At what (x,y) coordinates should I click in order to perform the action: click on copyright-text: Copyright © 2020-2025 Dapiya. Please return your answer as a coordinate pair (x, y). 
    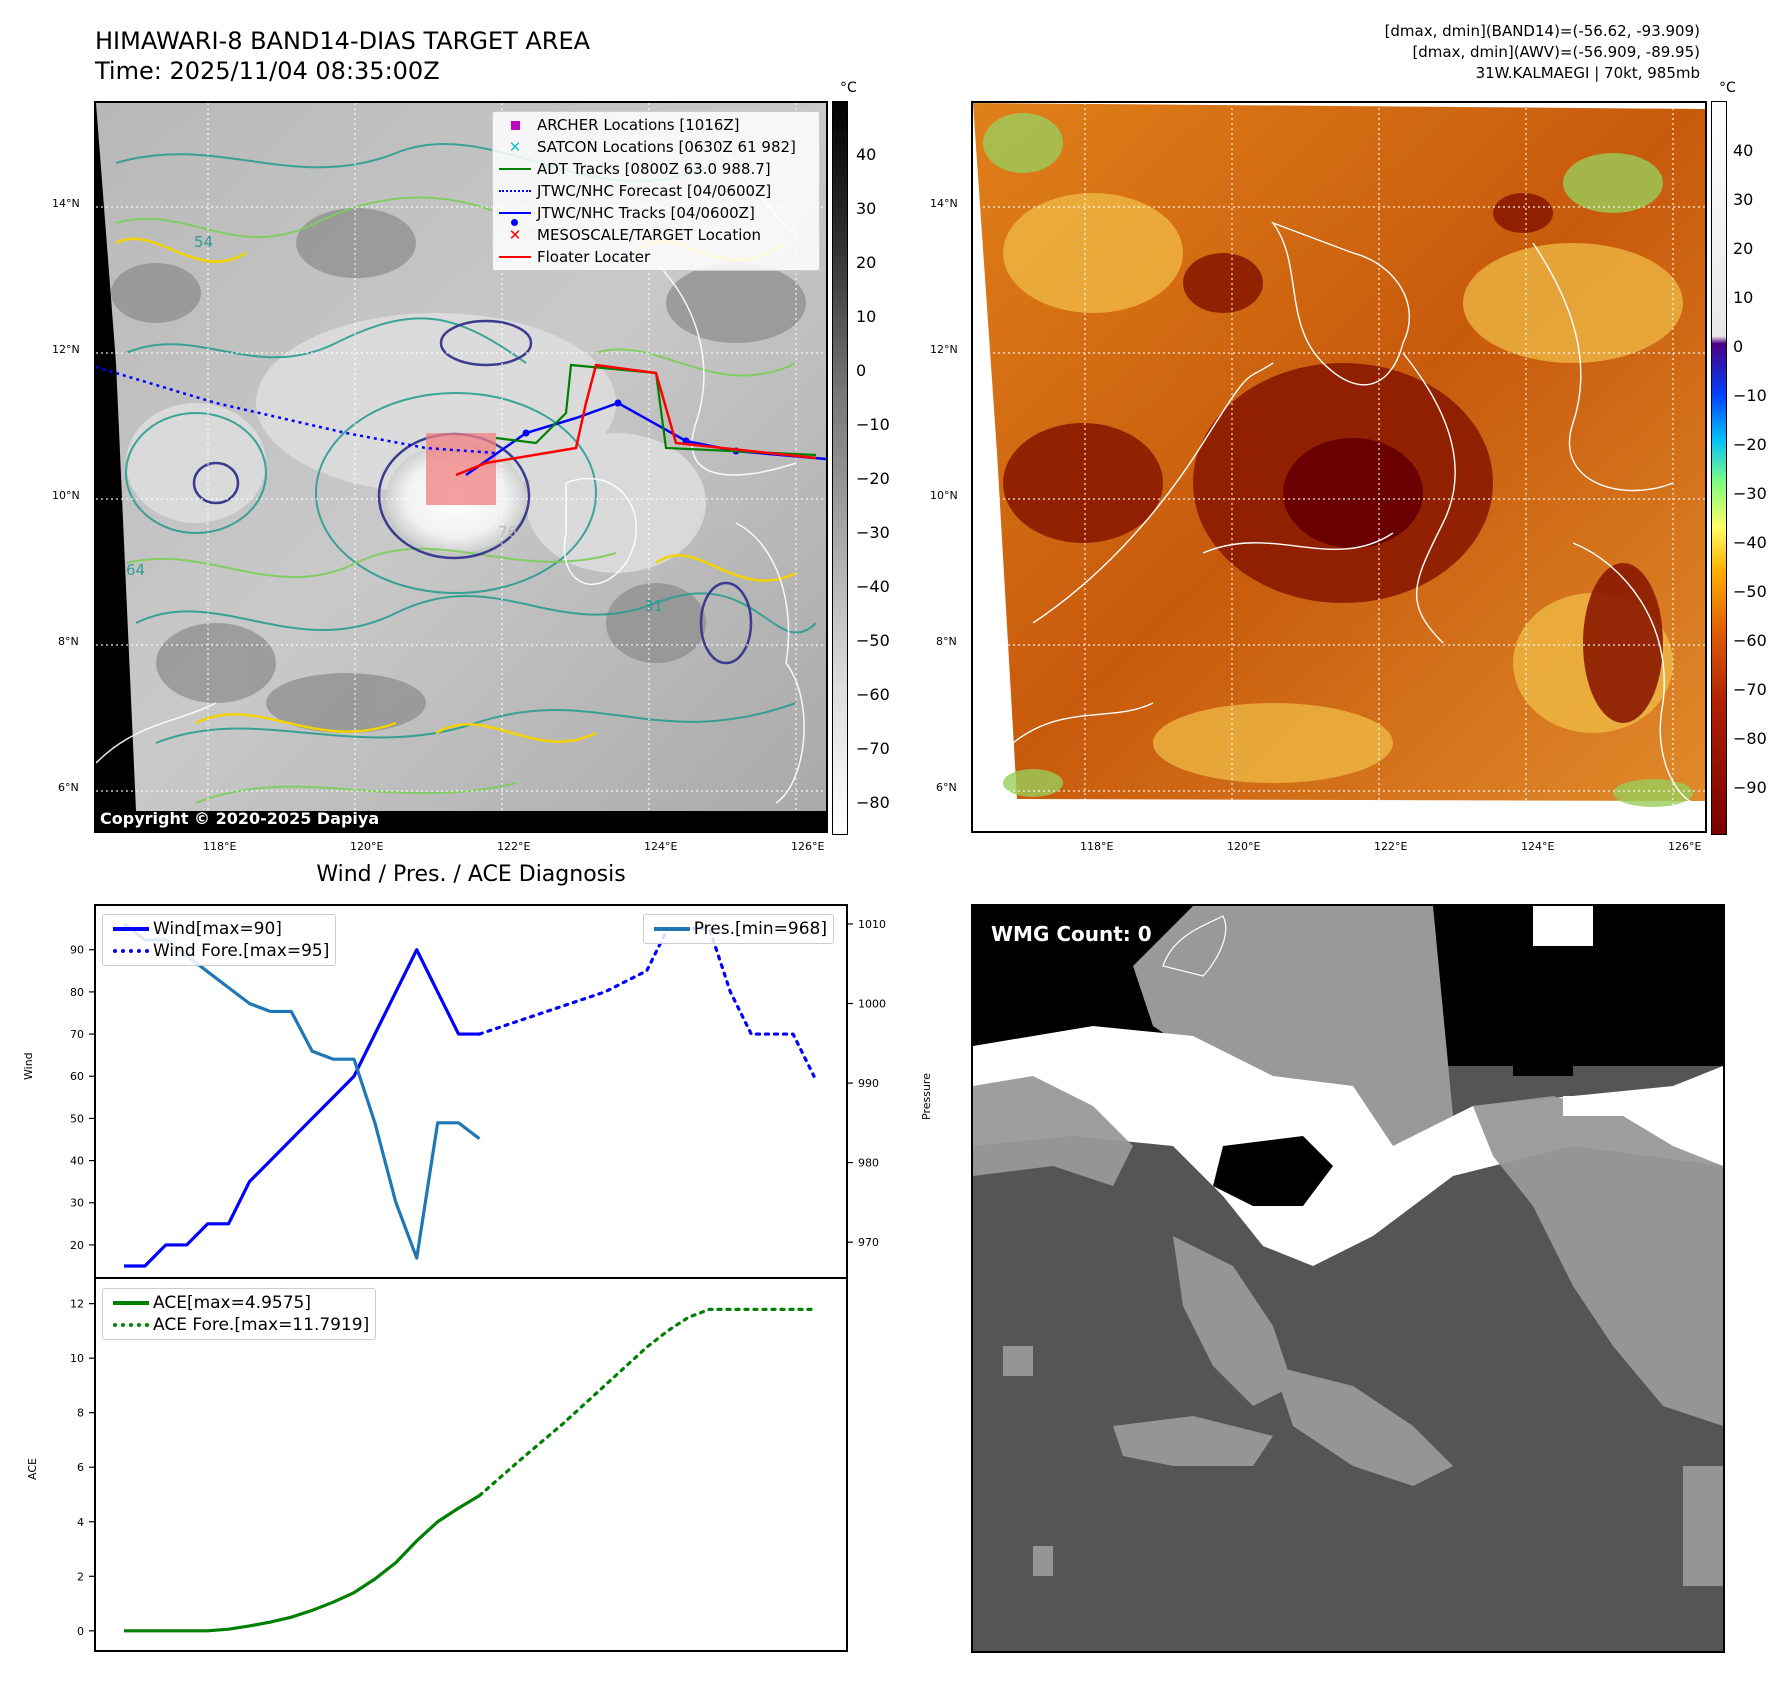
    Looking at the image, I should click on (240, 818).